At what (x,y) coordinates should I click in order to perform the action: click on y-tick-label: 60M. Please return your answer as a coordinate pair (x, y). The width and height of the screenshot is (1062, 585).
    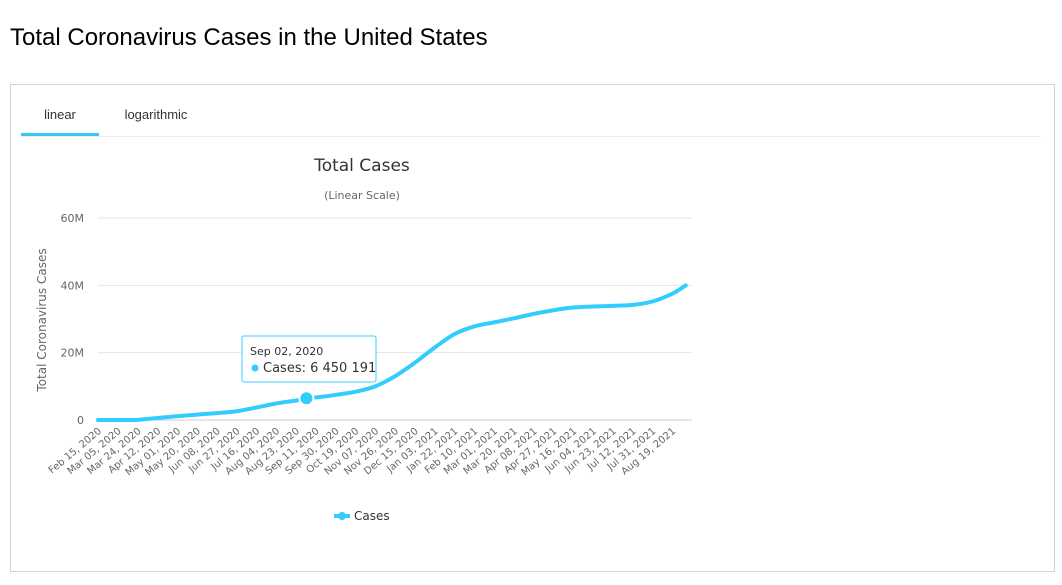
    Looking at the image, I should click on (73, 218).